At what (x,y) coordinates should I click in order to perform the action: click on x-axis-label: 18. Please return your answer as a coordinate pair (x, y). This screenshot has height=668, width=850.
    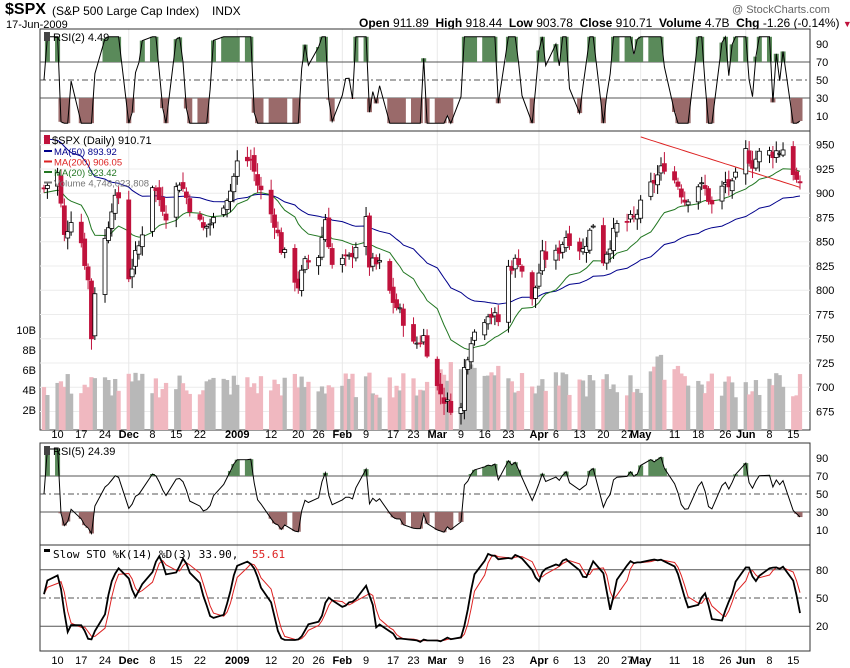
    Looking at the image, I should click on (698, 435).